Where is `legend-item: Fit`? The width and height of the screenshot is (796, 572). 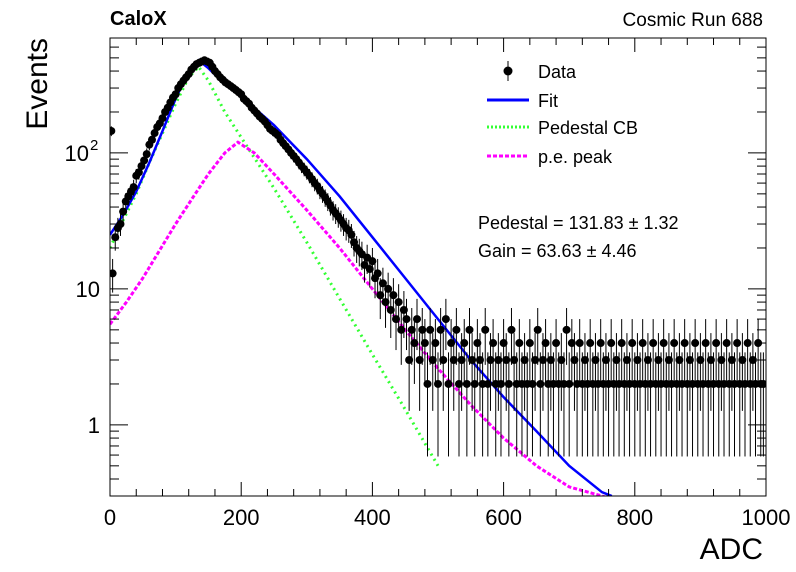 legend-item: Fit is located at coordinates (522, 101).